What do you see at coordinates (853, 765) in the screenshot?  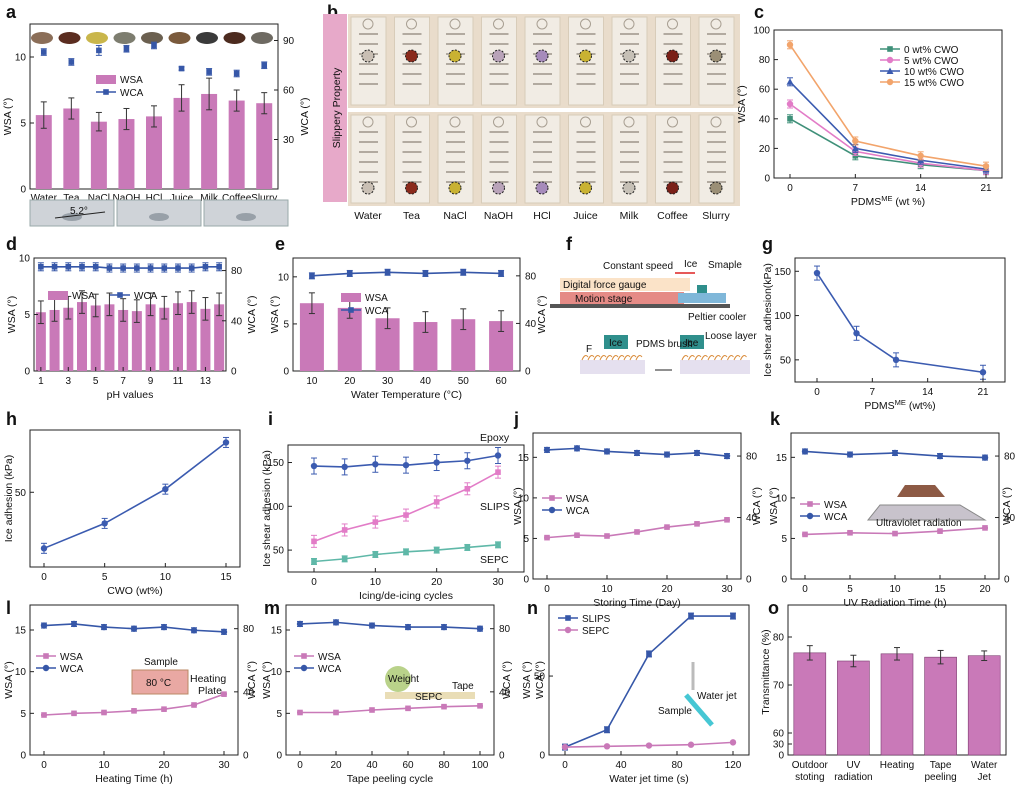 I see `x-category-label: UV` at bounding box center [853, 765].